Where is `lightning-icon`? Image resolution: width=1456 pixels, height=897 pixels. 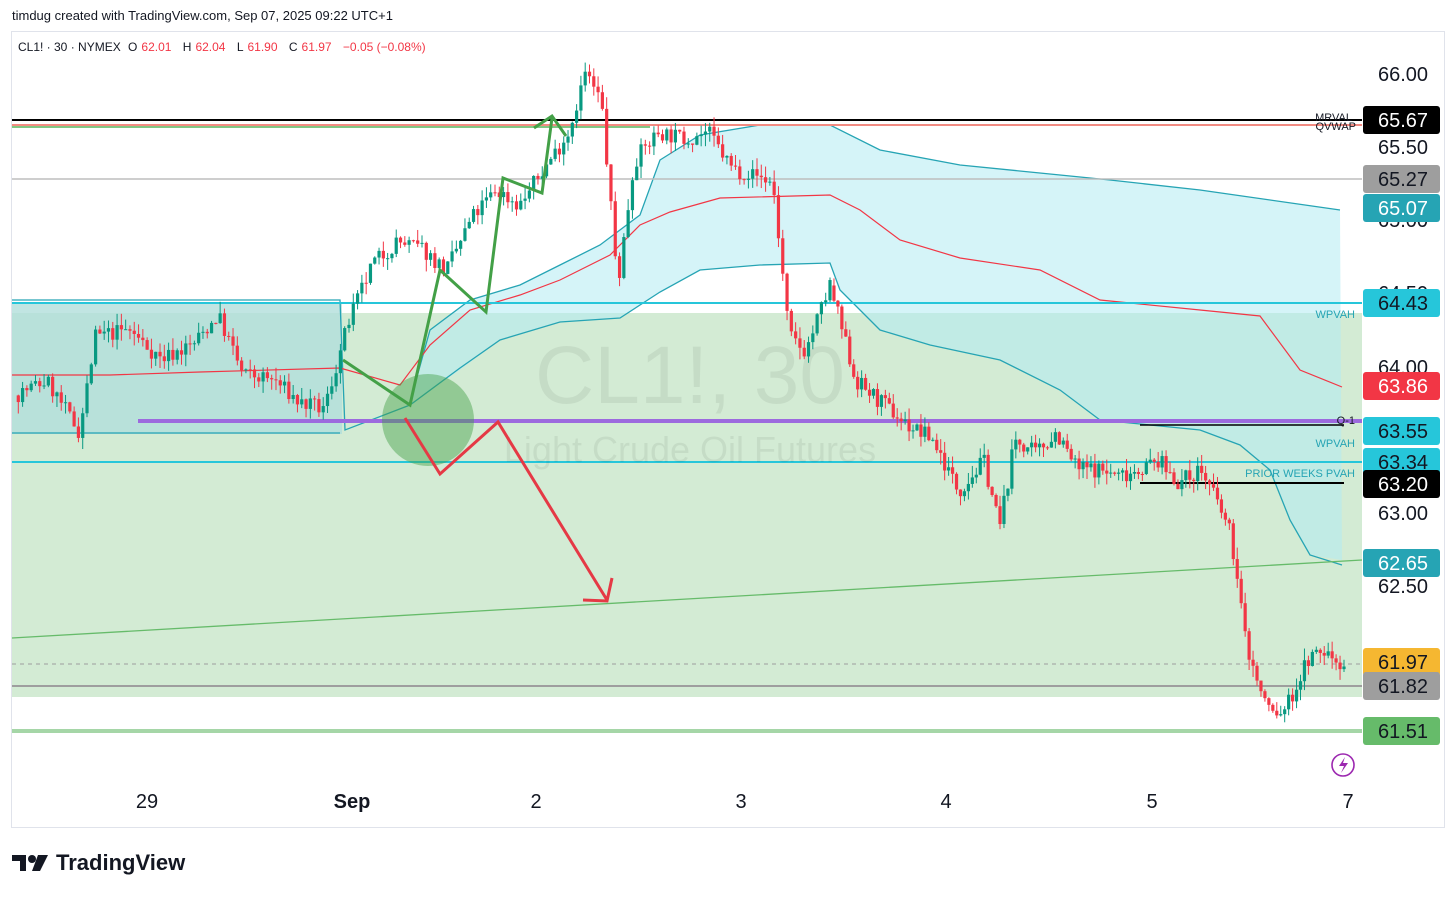 lightning-icon is located at coordinates (1343, 765).